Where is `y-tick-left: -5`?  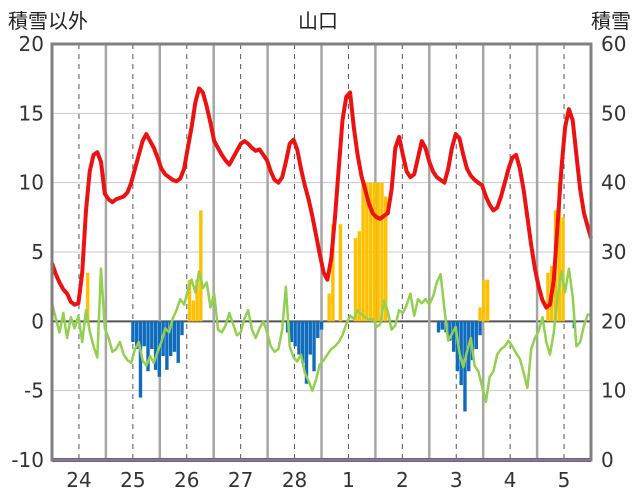 y-tick-left: -5 is located at coordinates (34, 391).